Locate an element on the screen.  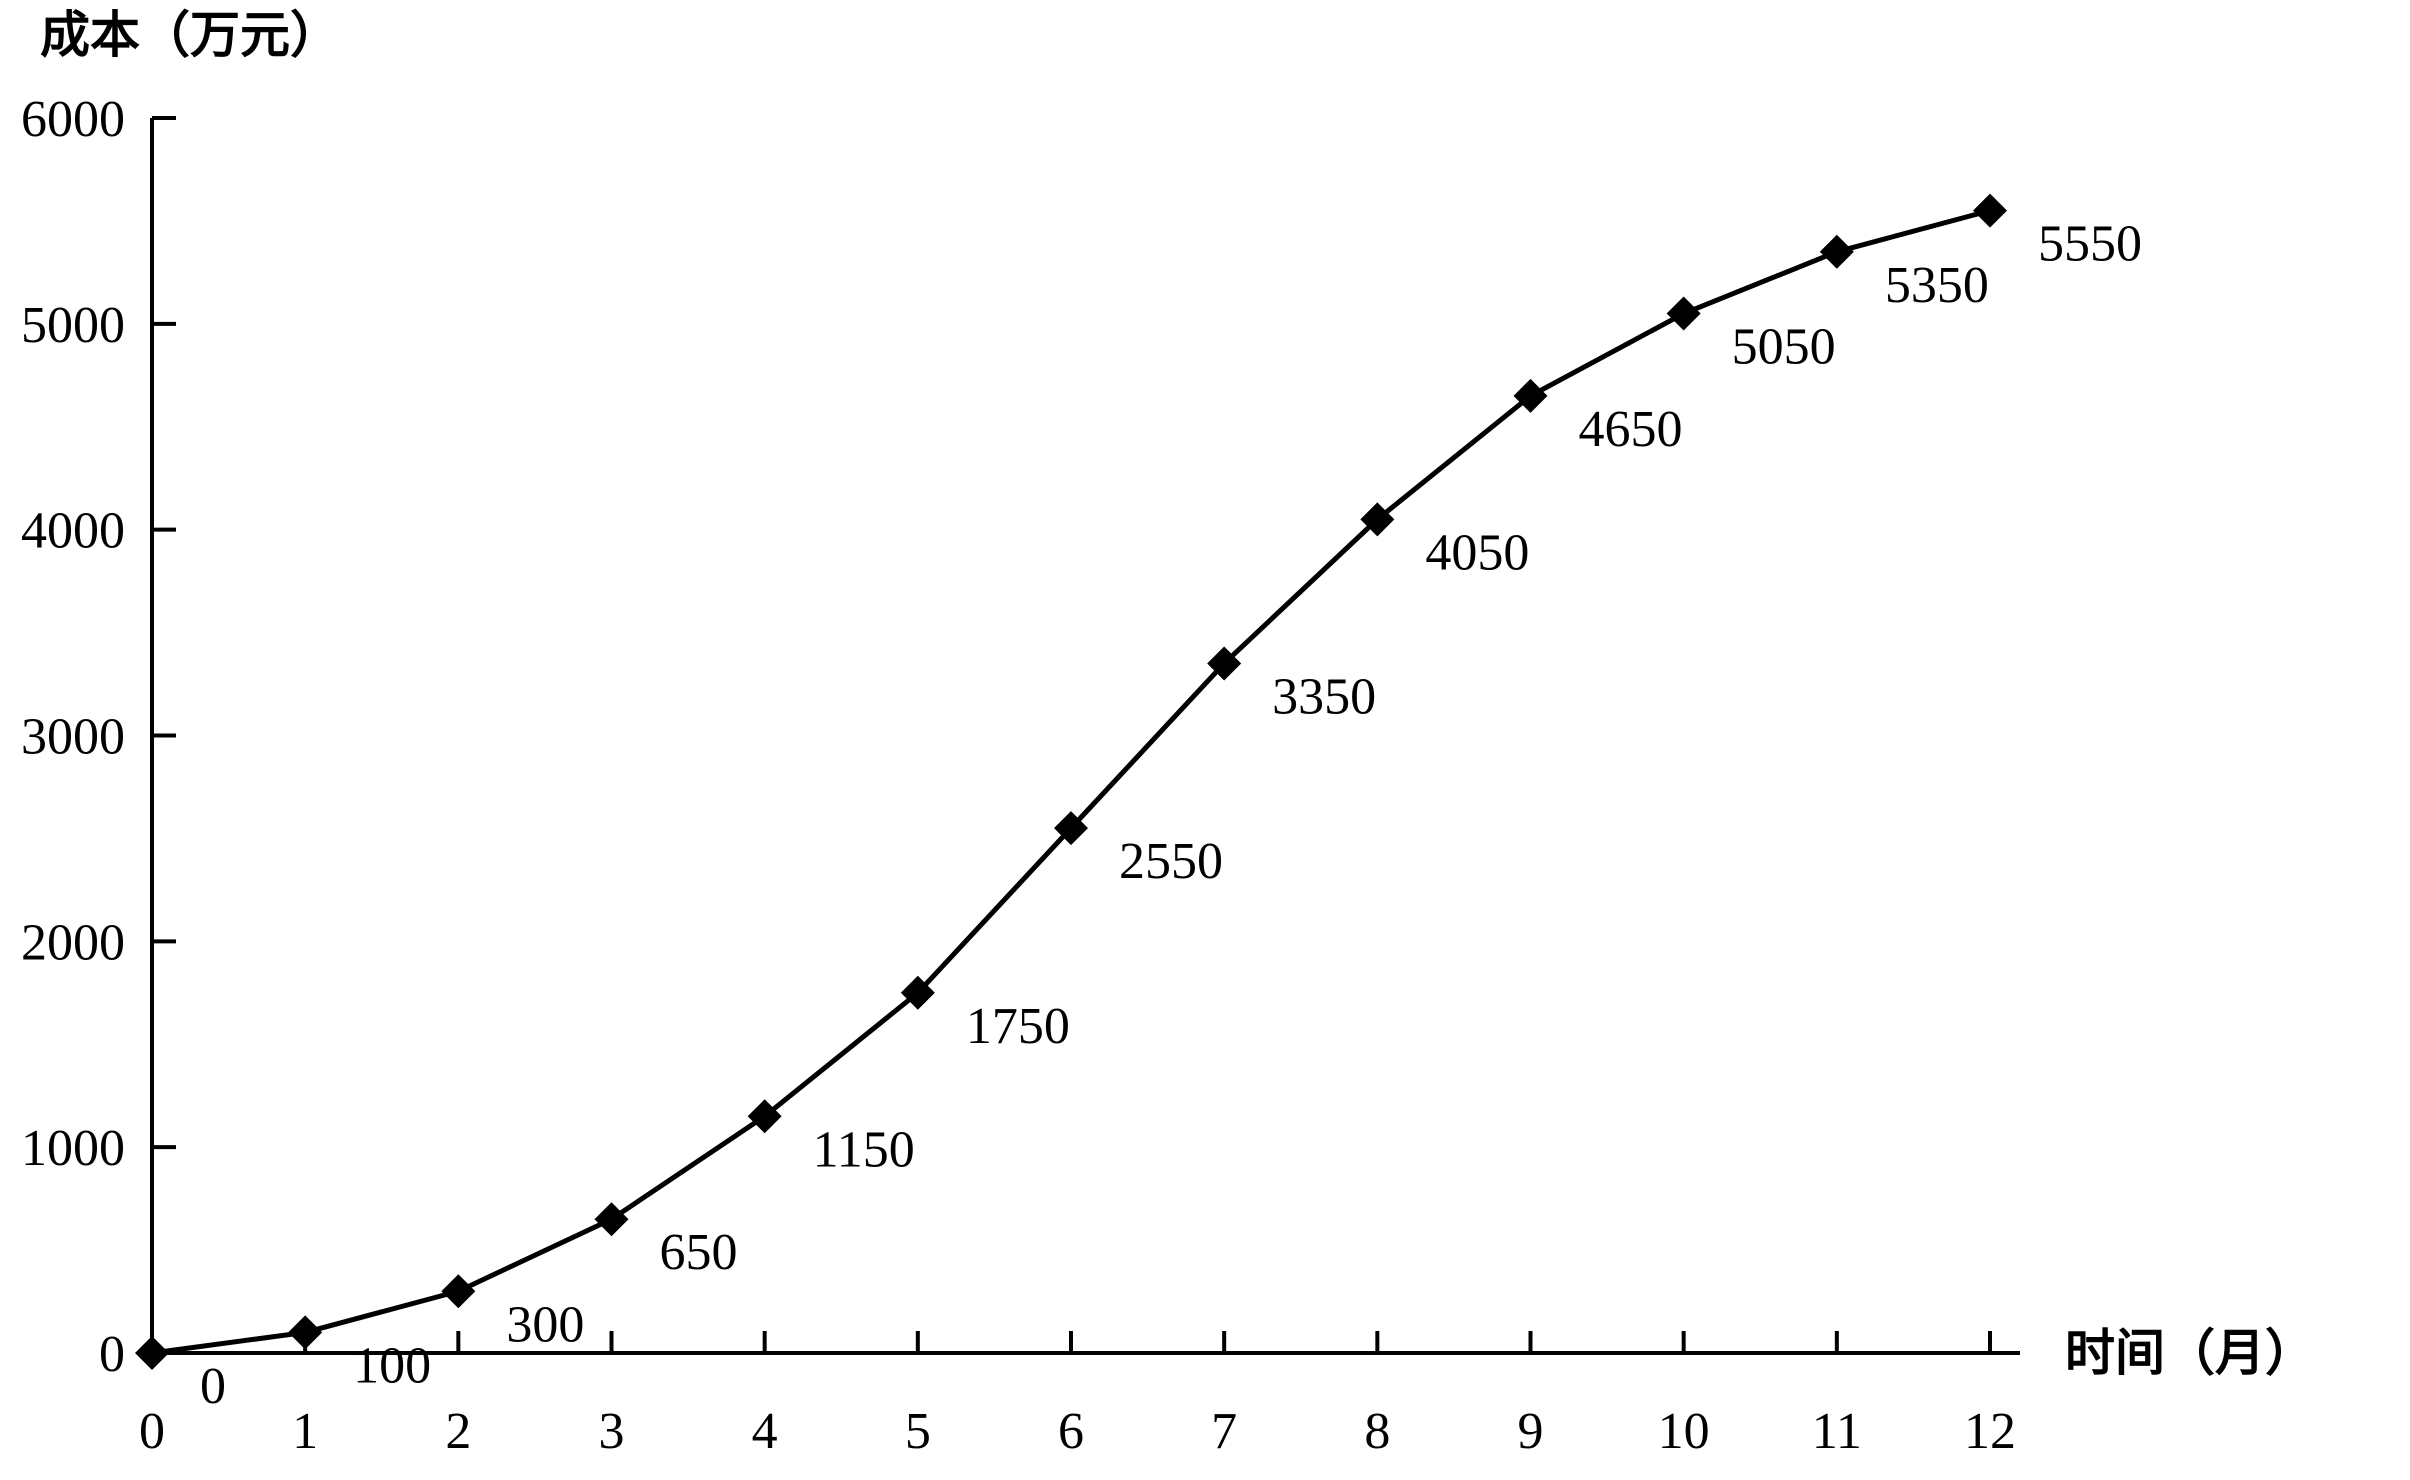
x-tick-label: 7 is located at coordinates (1224, 1431).